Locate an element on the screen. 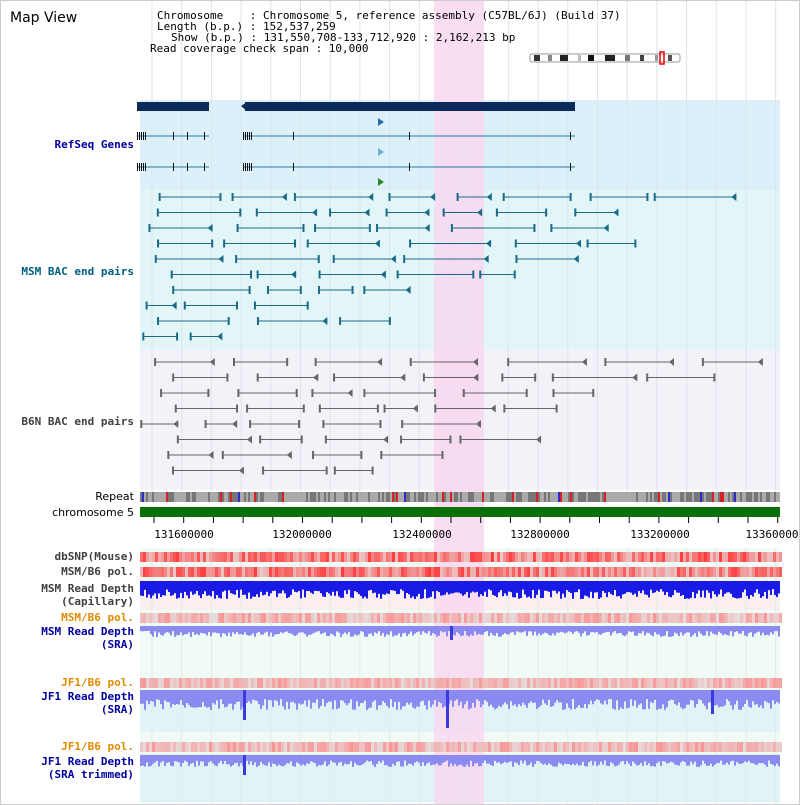 This screenshot has height=805, width=800. track-label-msm-bac: MSM BAC end pairs is located at coordinates (77, 271).